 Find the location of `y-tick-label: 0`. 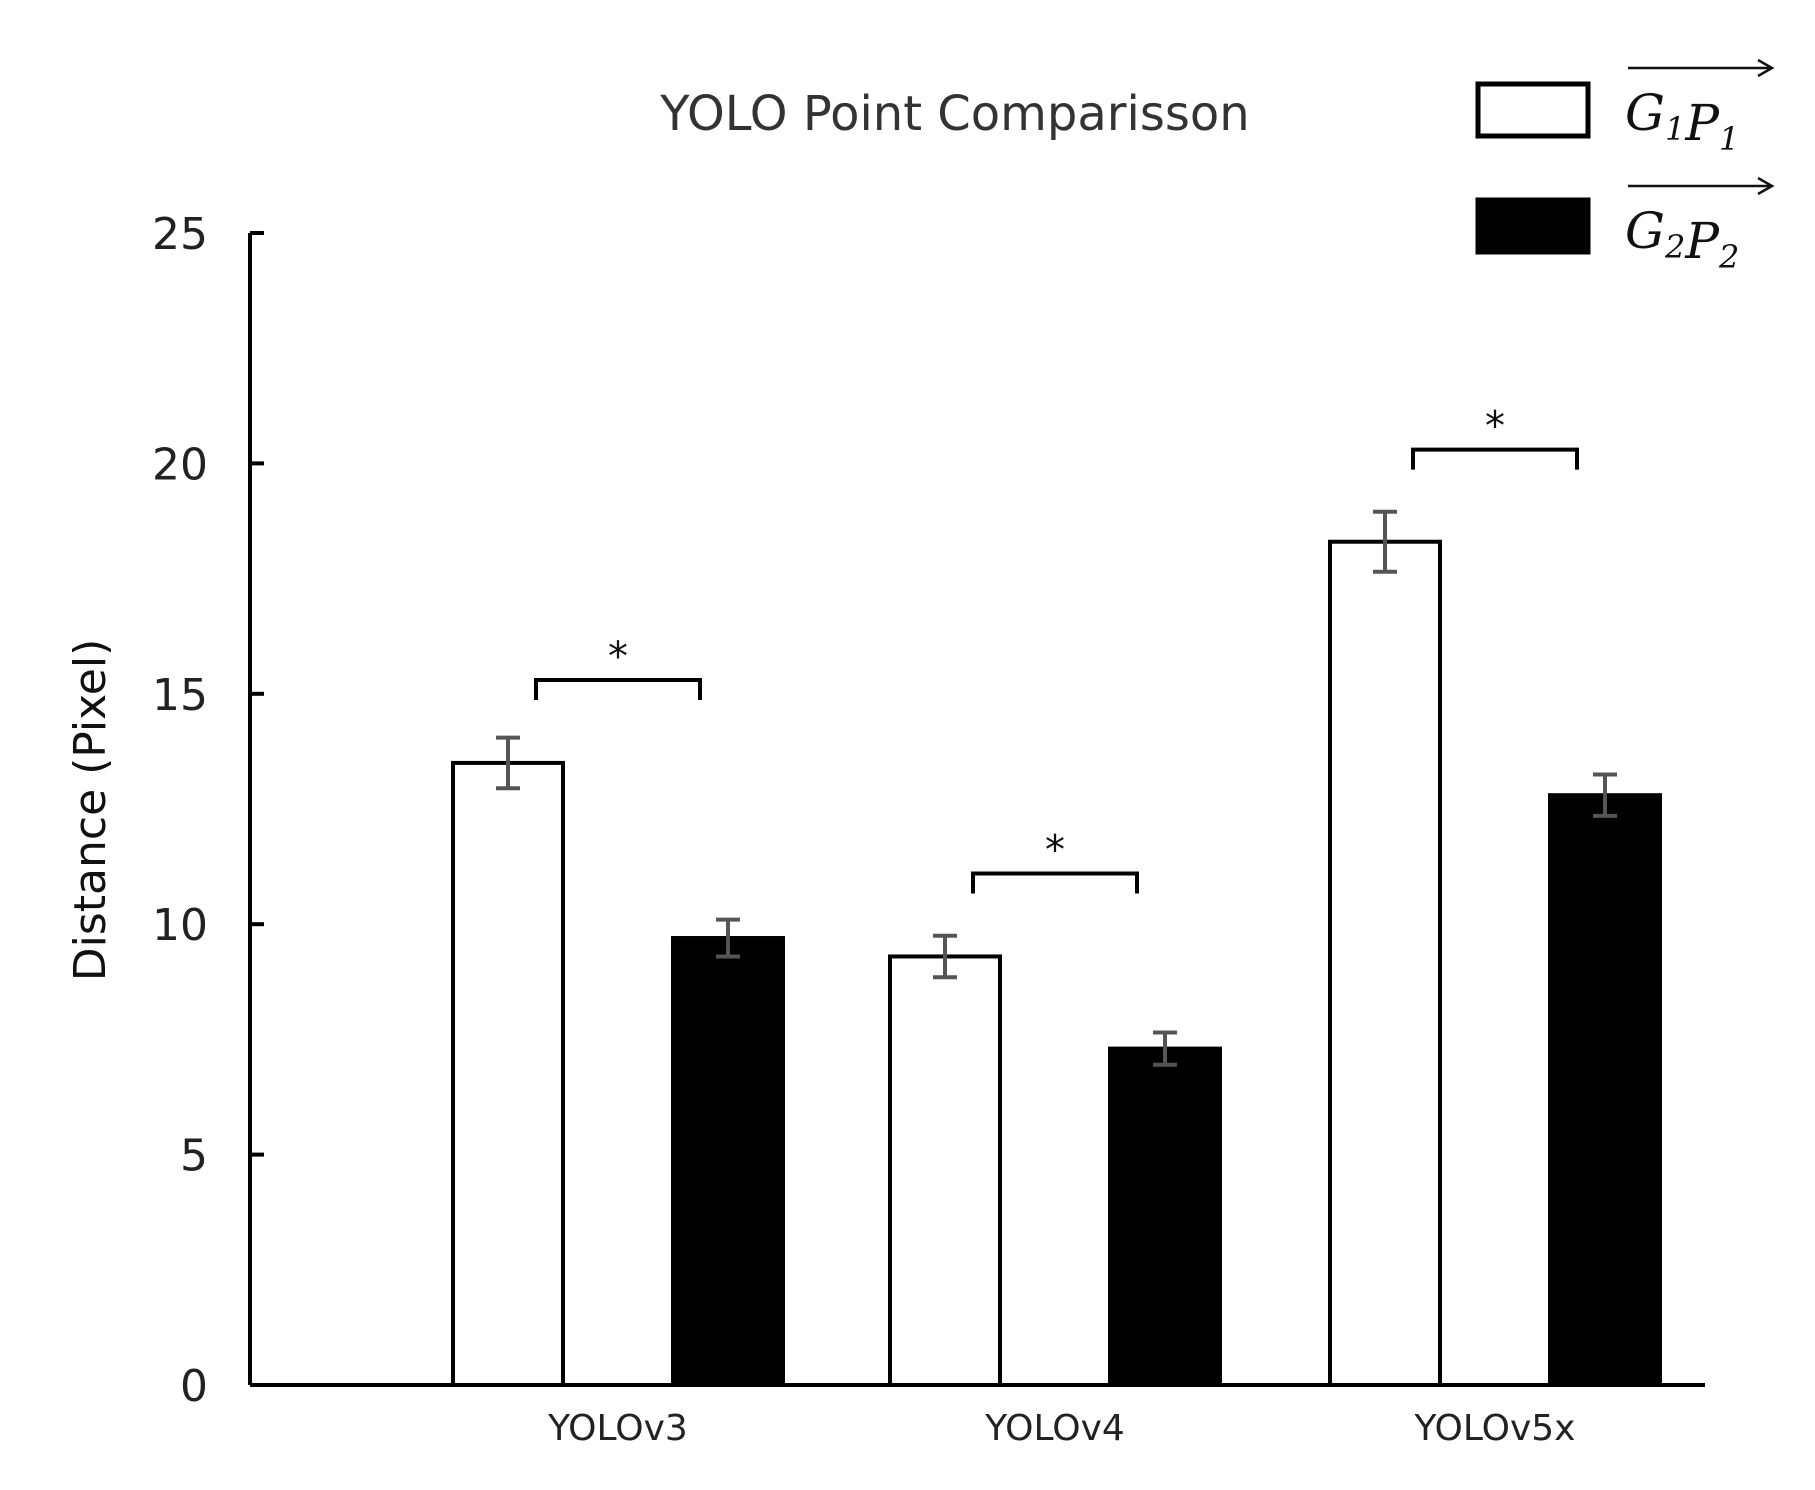

y-tick-label: 0 is located at coordinates (194, 1386).